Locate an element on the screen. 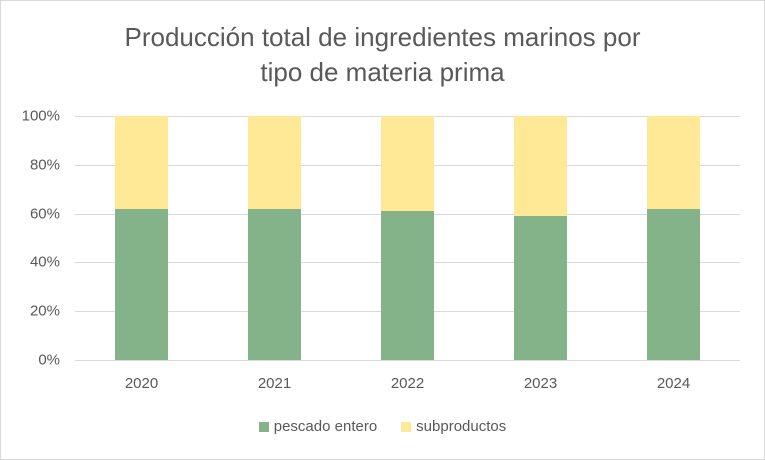 This screenshot has width=765, height=460. x-tick-label: 2023 is located at coordinates (540, 383).